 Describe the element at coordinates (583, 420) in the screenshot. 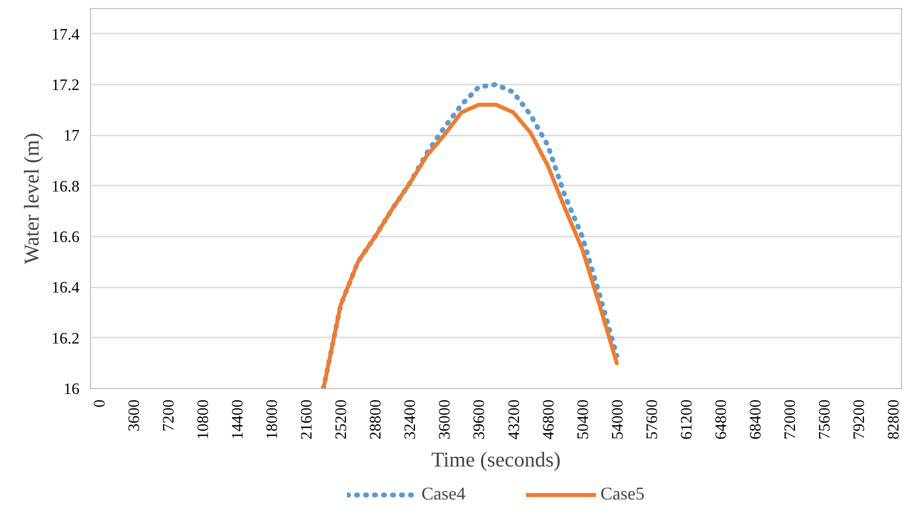

I see `x-tick-label: 50400` at that location.